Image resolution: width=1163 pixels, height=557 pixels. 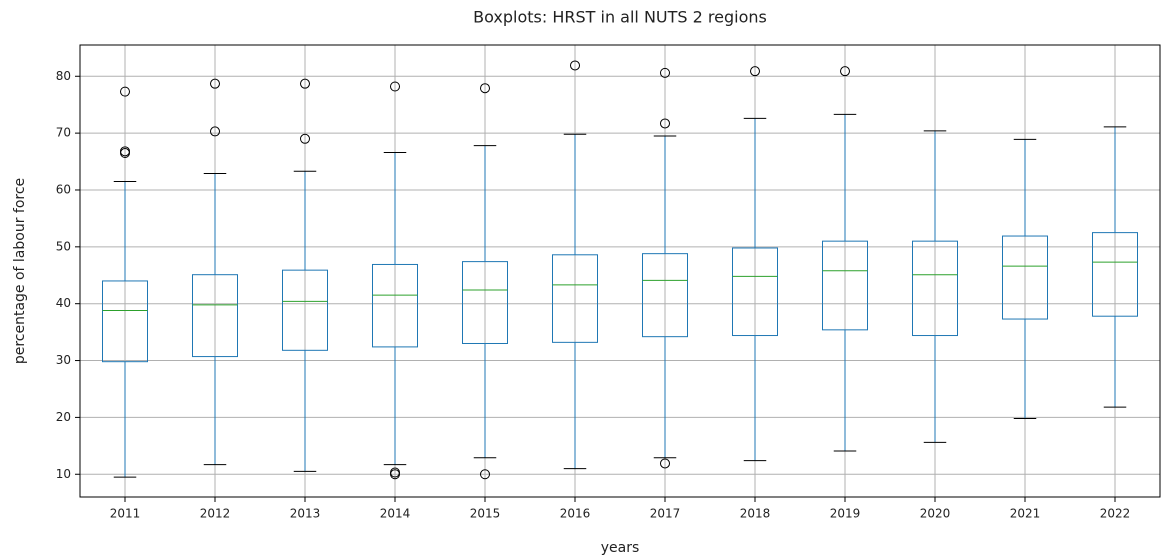 I want to click on y-tick-label: 20, so click(x=63, y=417).